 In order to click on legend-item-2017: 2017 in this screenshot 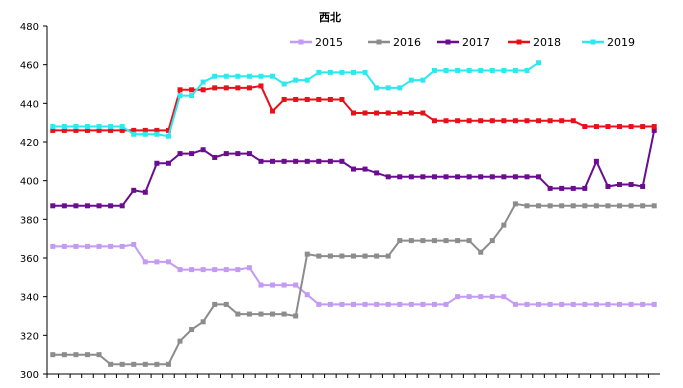, I will do `click(463, 42)`.